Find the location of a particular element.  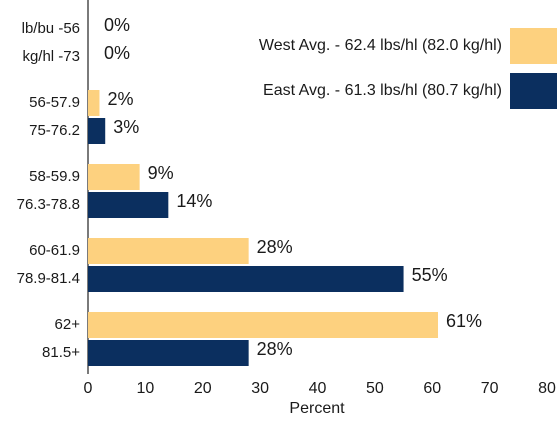

y-tick-label: 81.5+ is located at coordinates (61, 352).